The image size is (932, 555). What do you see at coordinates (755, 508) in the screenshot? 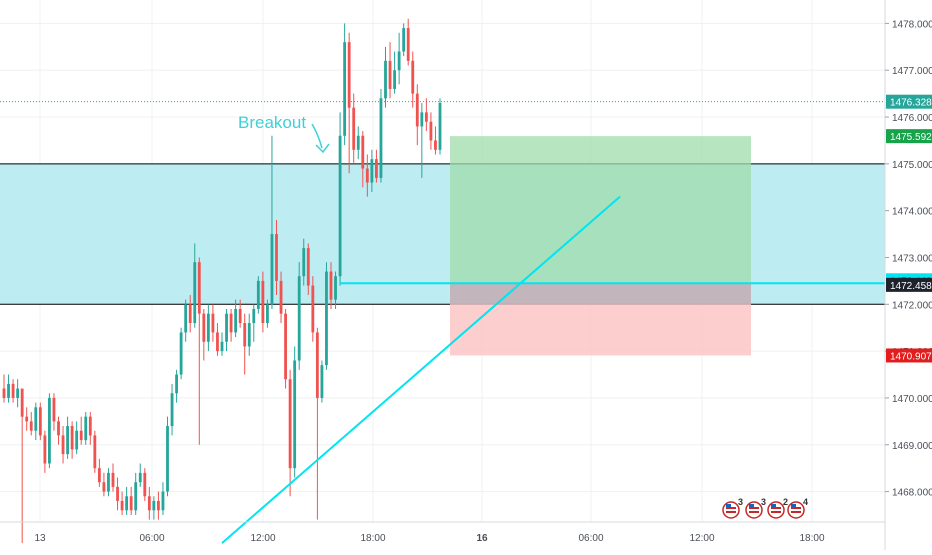
I see `event-flag-icon-1: 3` at bounding box center [755, 508].